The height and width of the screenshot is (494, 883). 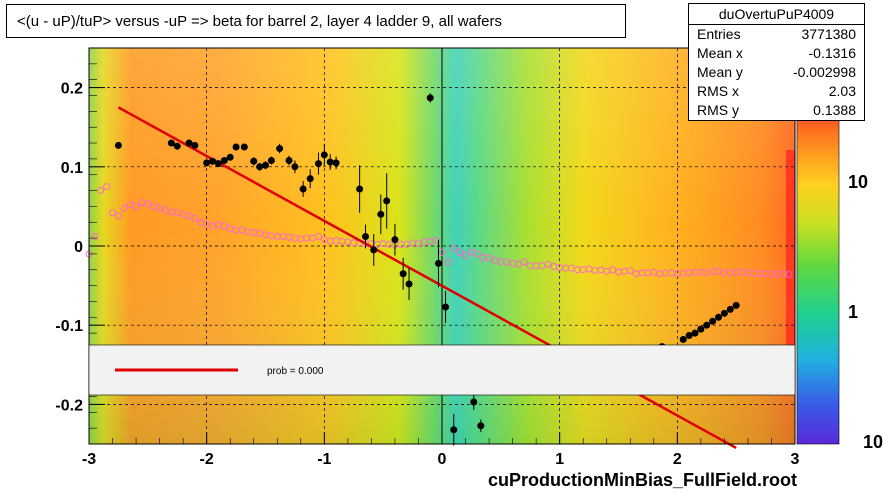 What do you see at coordinates (69, 405) in the screenshot?
I see `y-tick-label: -0.2` at bounding box center [69, 405].